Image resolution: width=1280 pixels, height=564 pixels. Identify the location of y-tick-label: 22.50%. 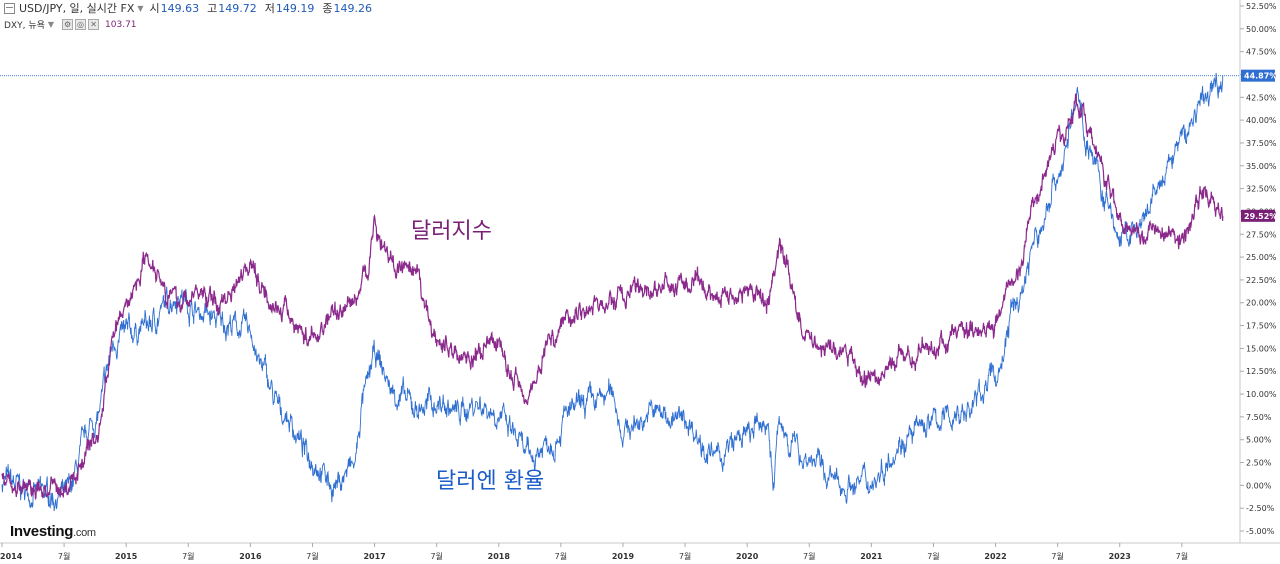
(1261, 280).